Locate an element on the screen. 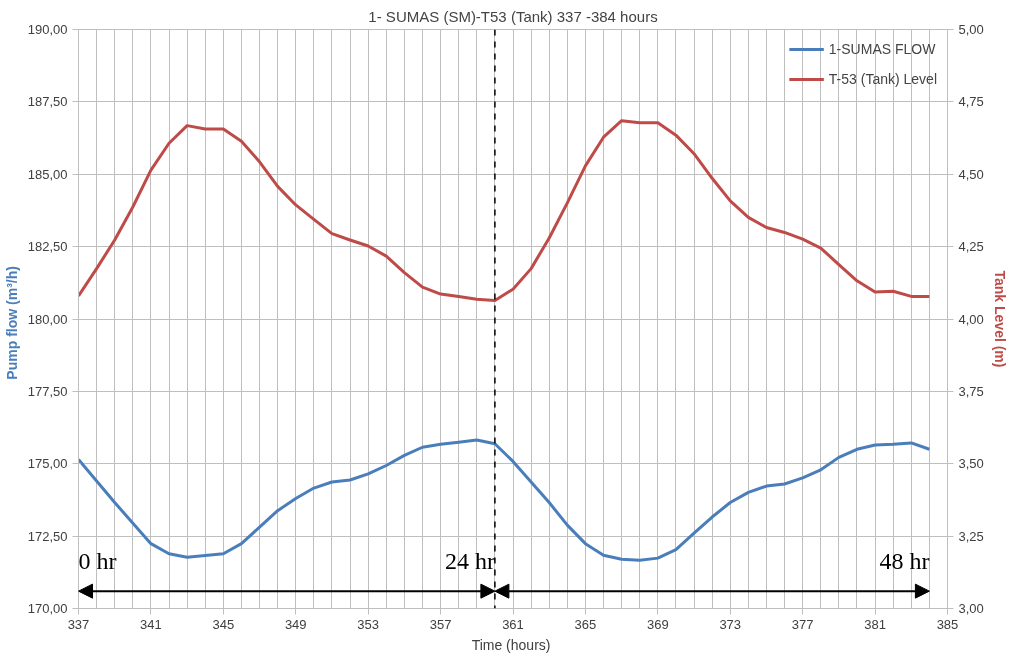 Image resolution: width=1019 pixels, height=669 pixels. x-tick-label: 349 is located at coordinates (295, 624).